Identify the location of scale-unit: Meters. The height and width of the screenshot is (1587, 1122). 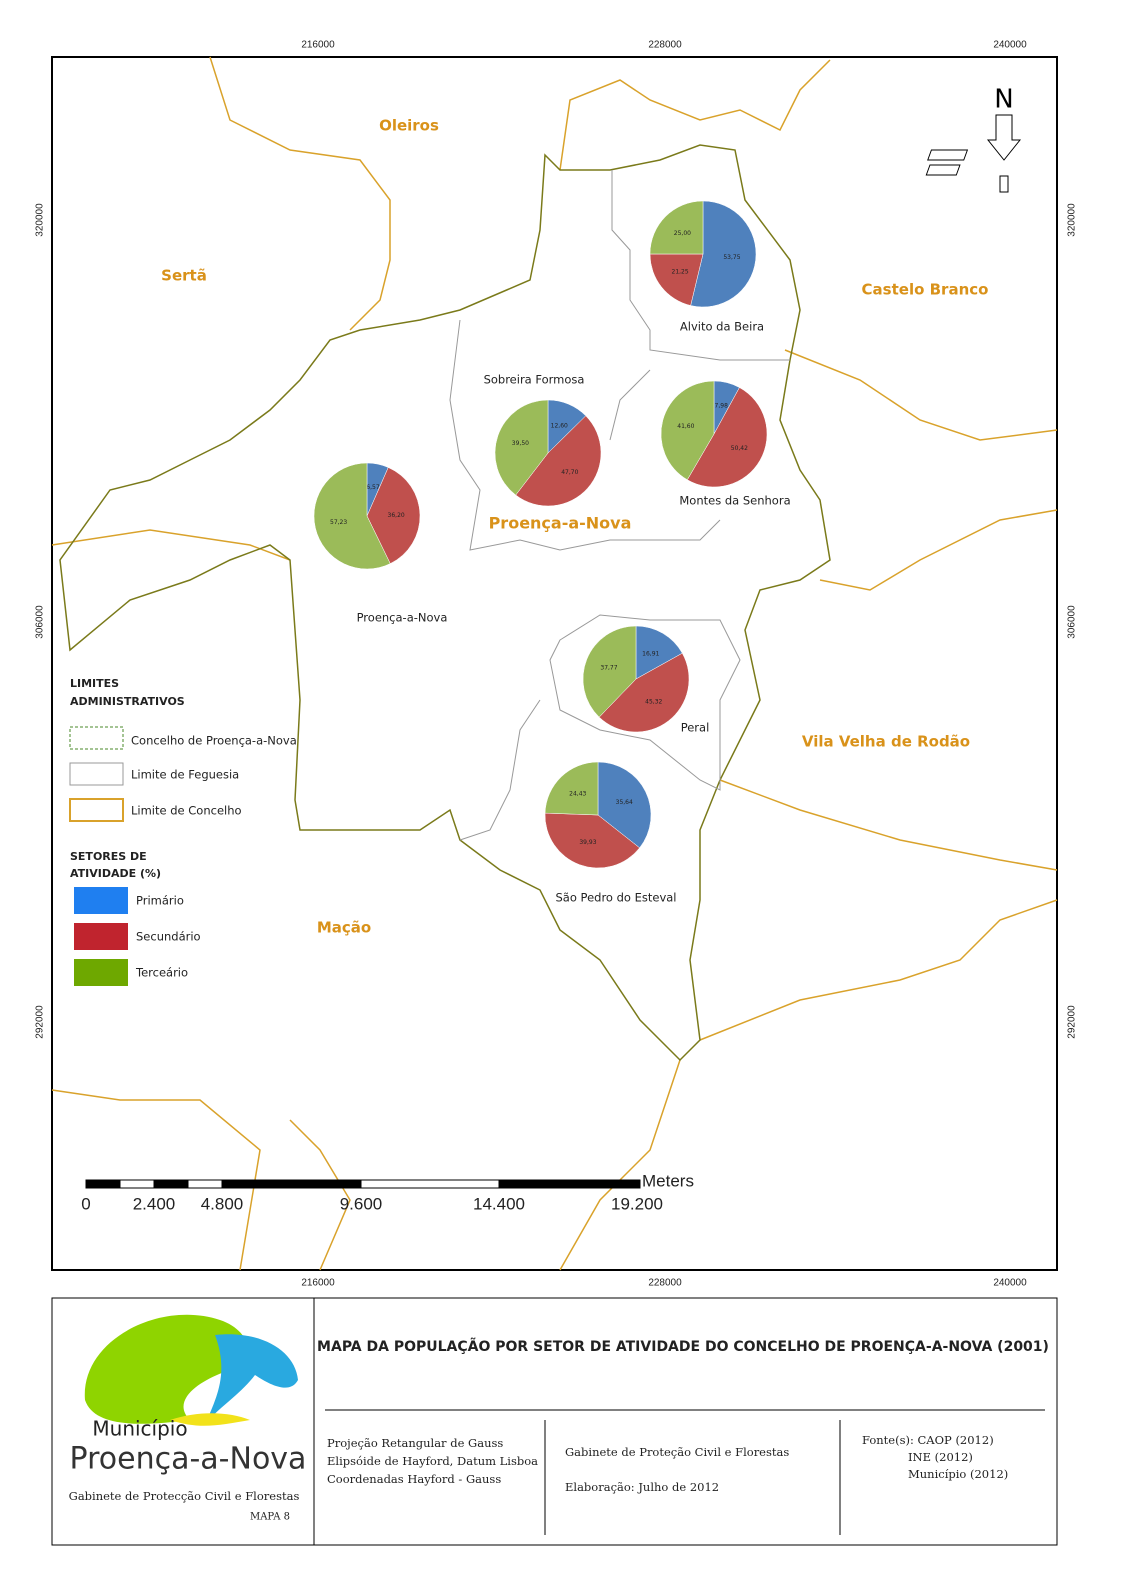
(668, 1180).